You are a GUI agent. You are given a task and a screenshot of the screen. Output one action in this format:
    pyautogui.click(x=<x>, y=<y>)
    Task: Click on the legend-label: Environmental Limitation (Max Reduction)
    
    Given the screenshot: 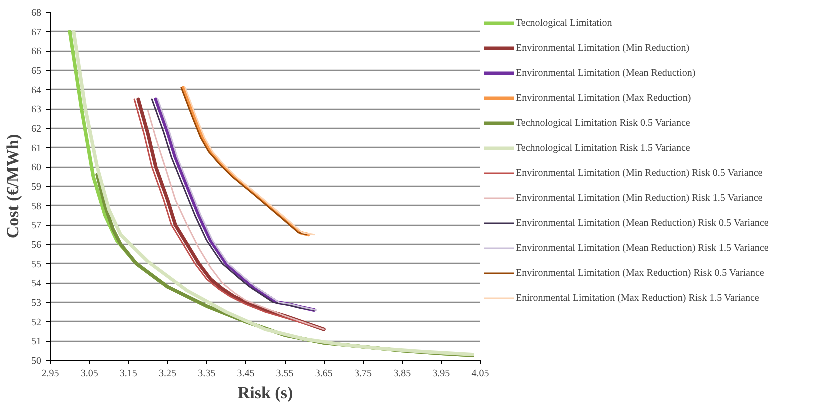 What is the action you would take?
    pyautogui.click(x=604, y=98)
    